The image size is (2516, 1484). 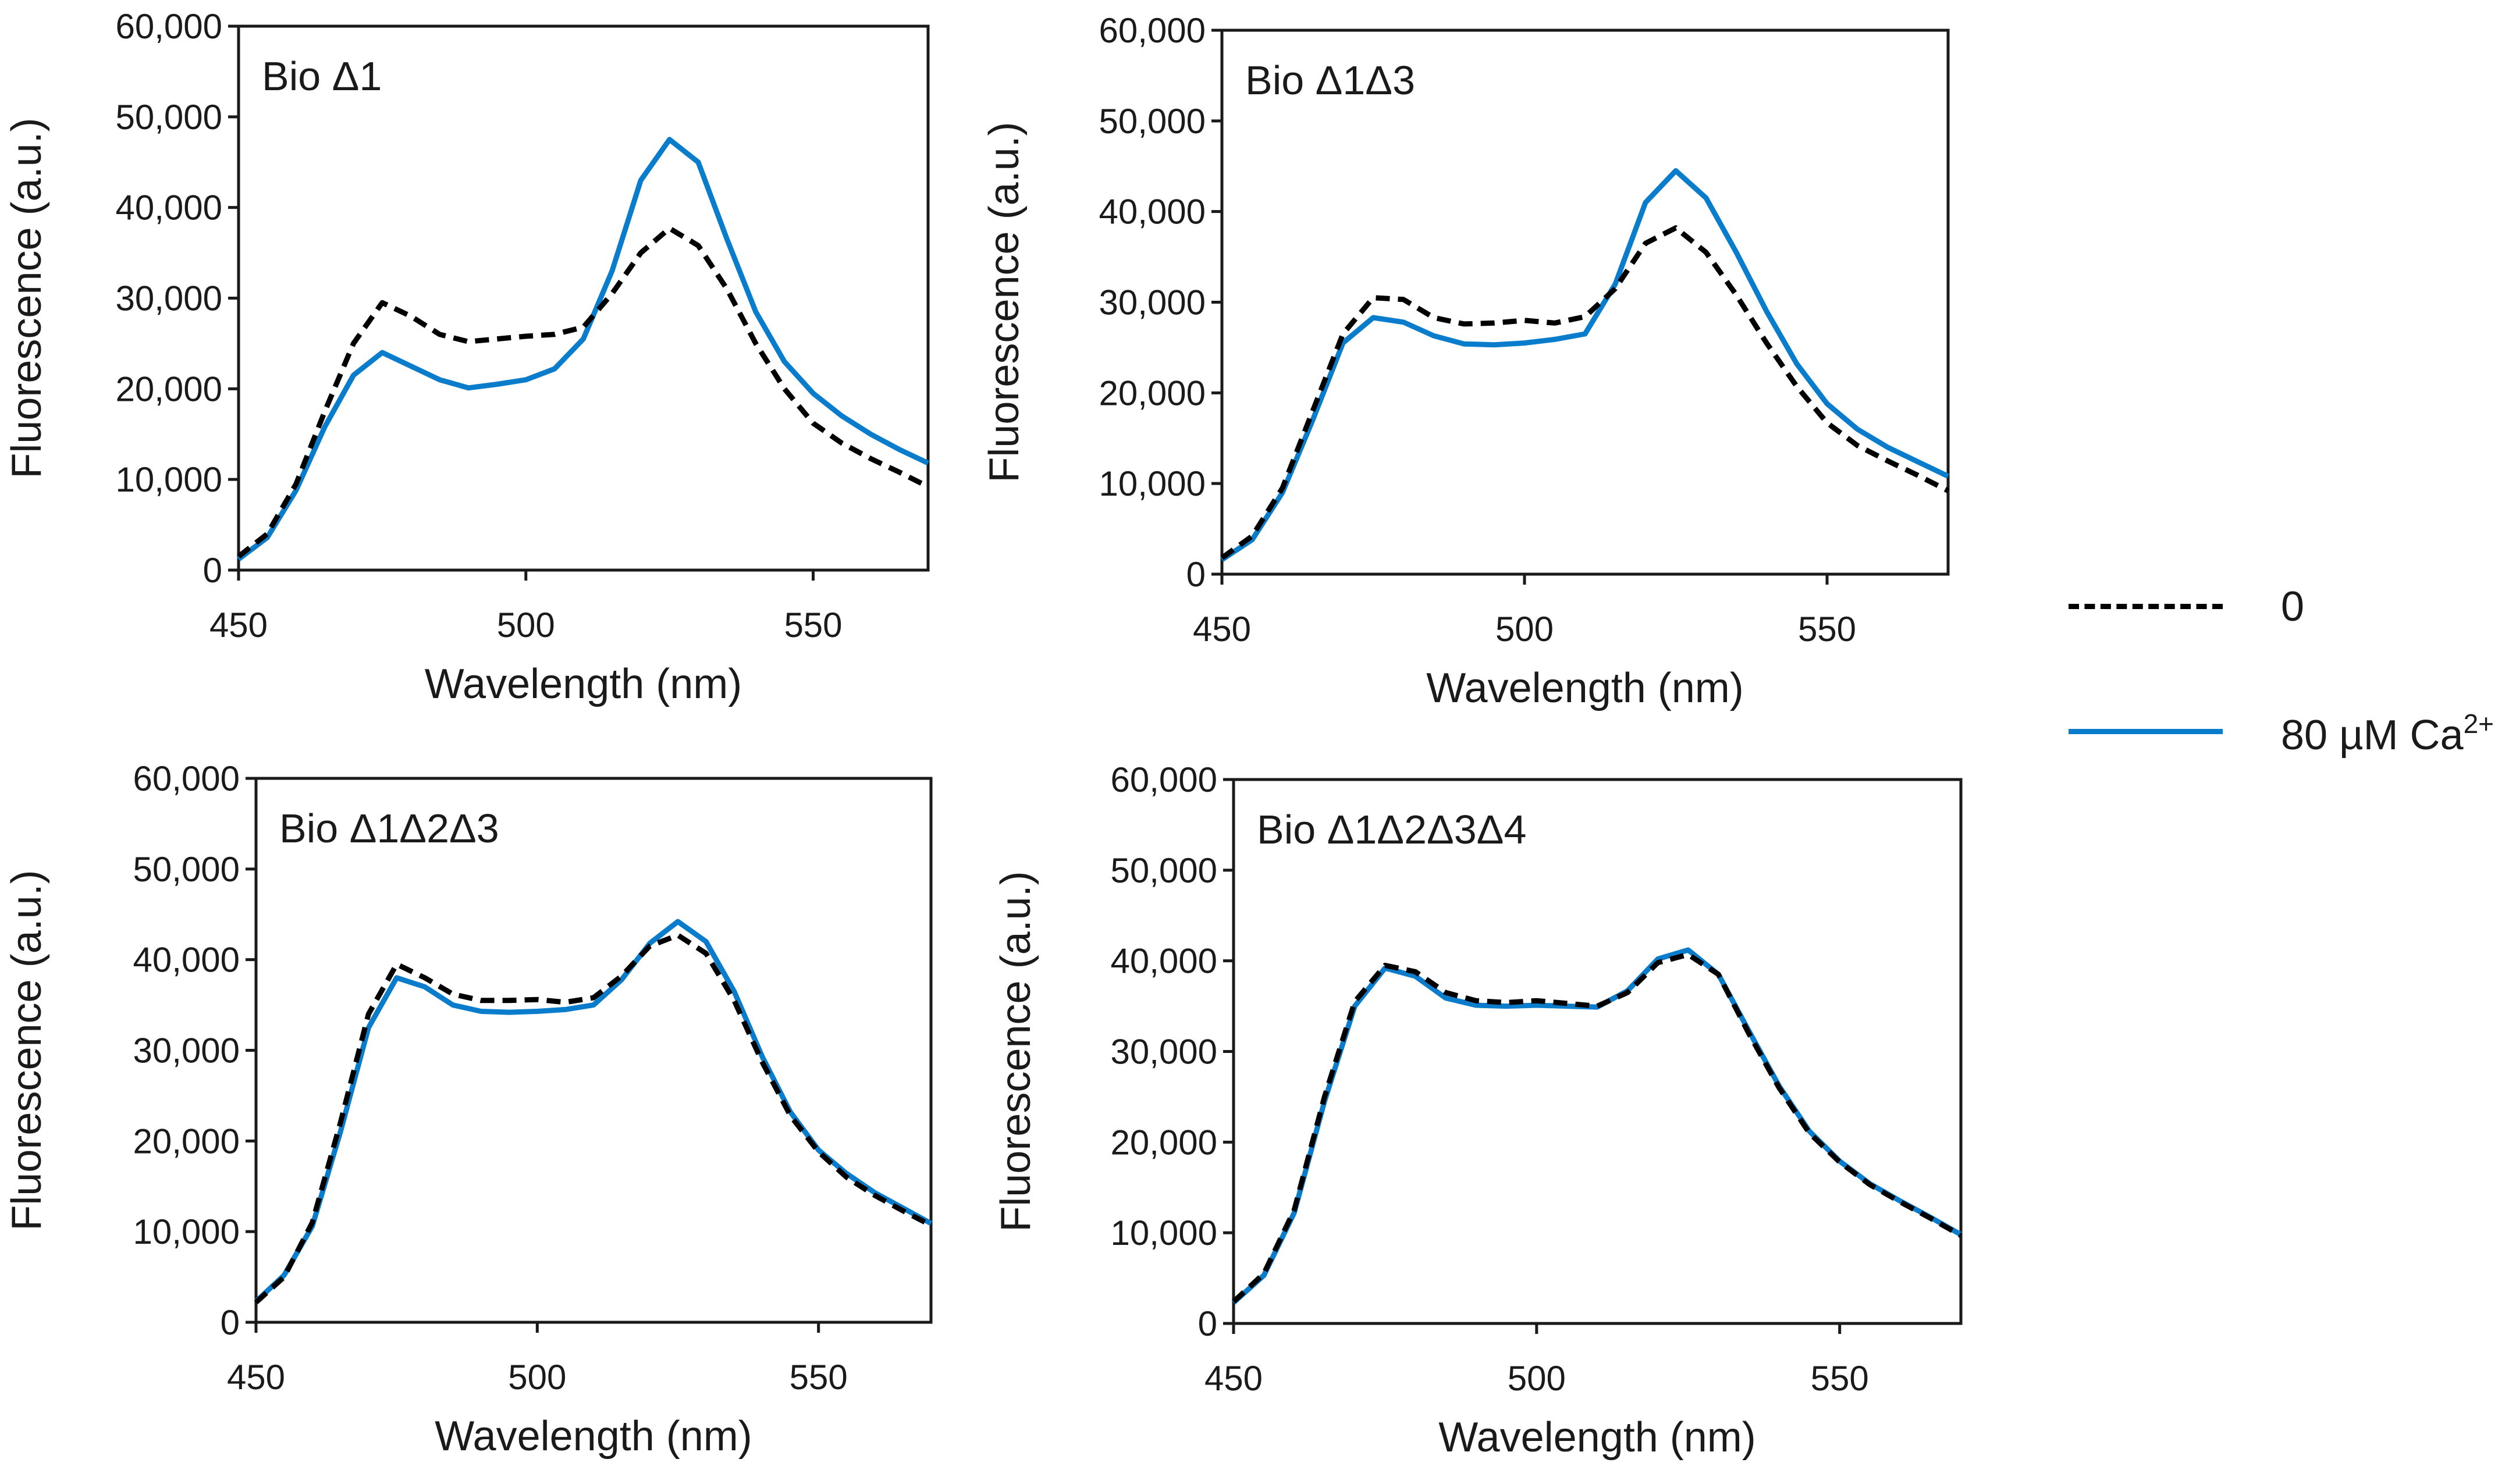 What do you see at coordinates (322, 76) in the screenshot?
I see `panel-title: Bio Δ1` at bounding box center [322, 76].